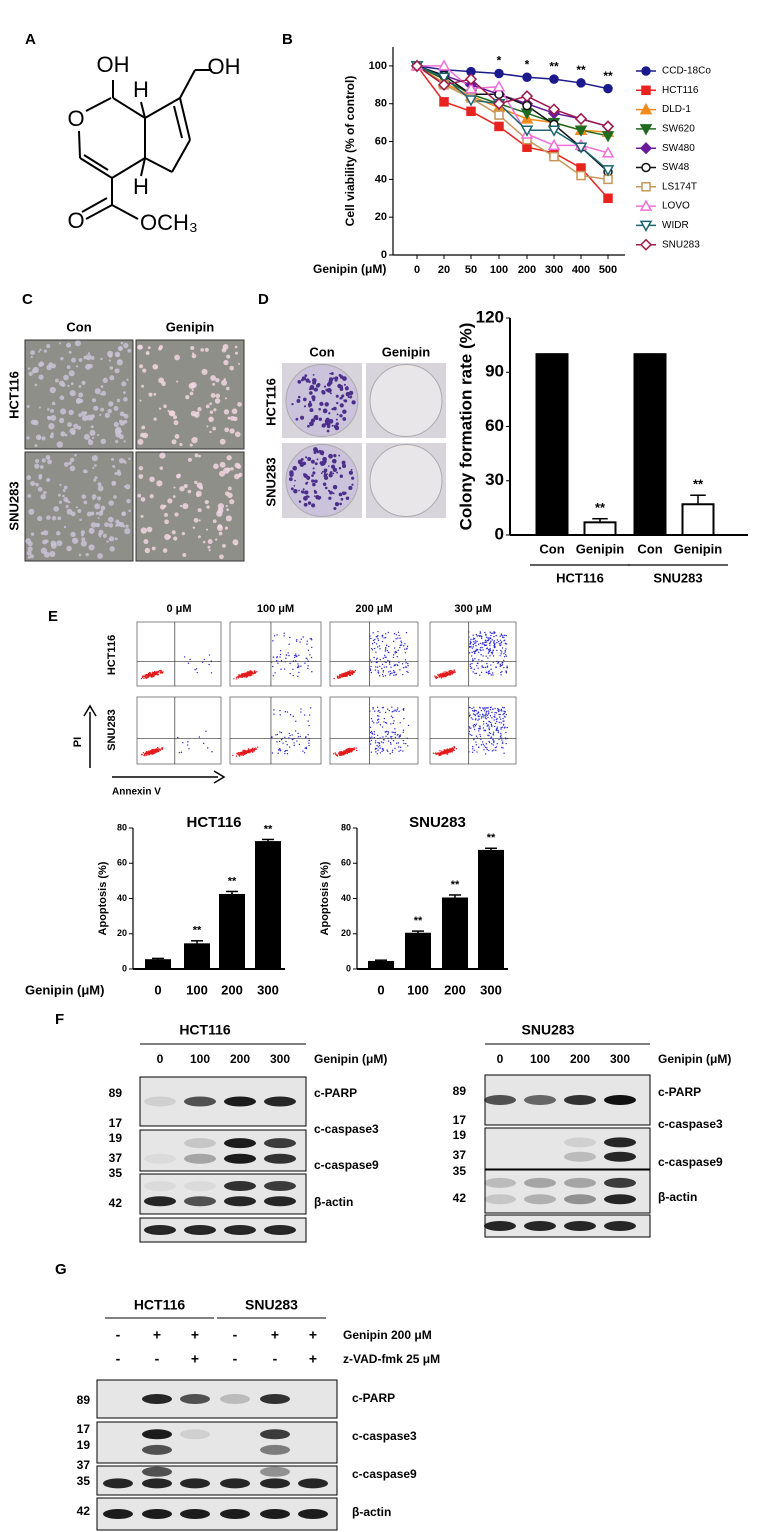  I want to click on legend-label: LOVO, so click(676, 206).